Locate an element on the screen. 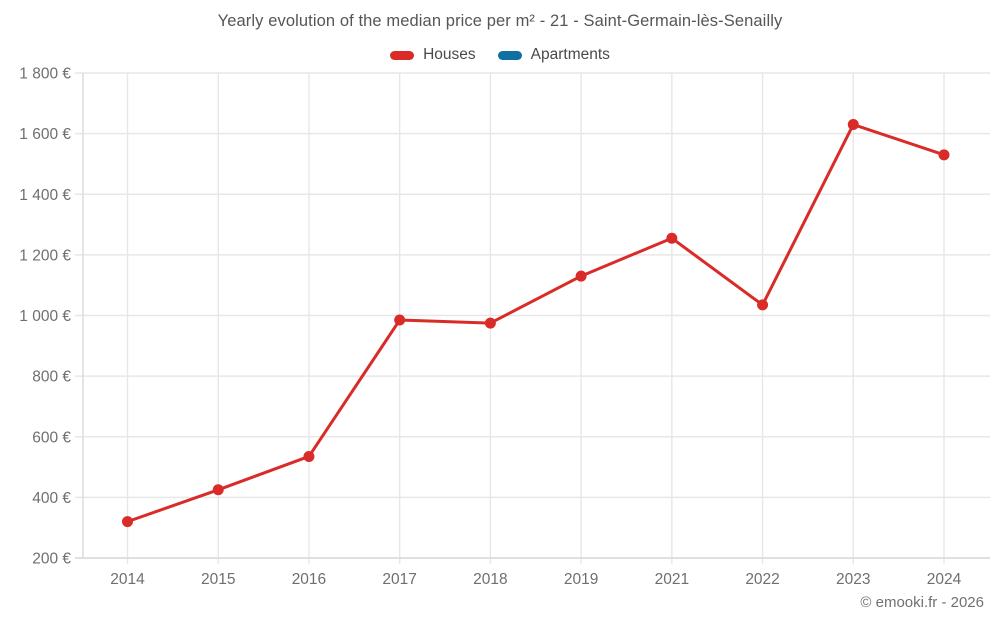 The image size is (1000, 625). legend-label: Apartments is located at coordinates (570, 54).